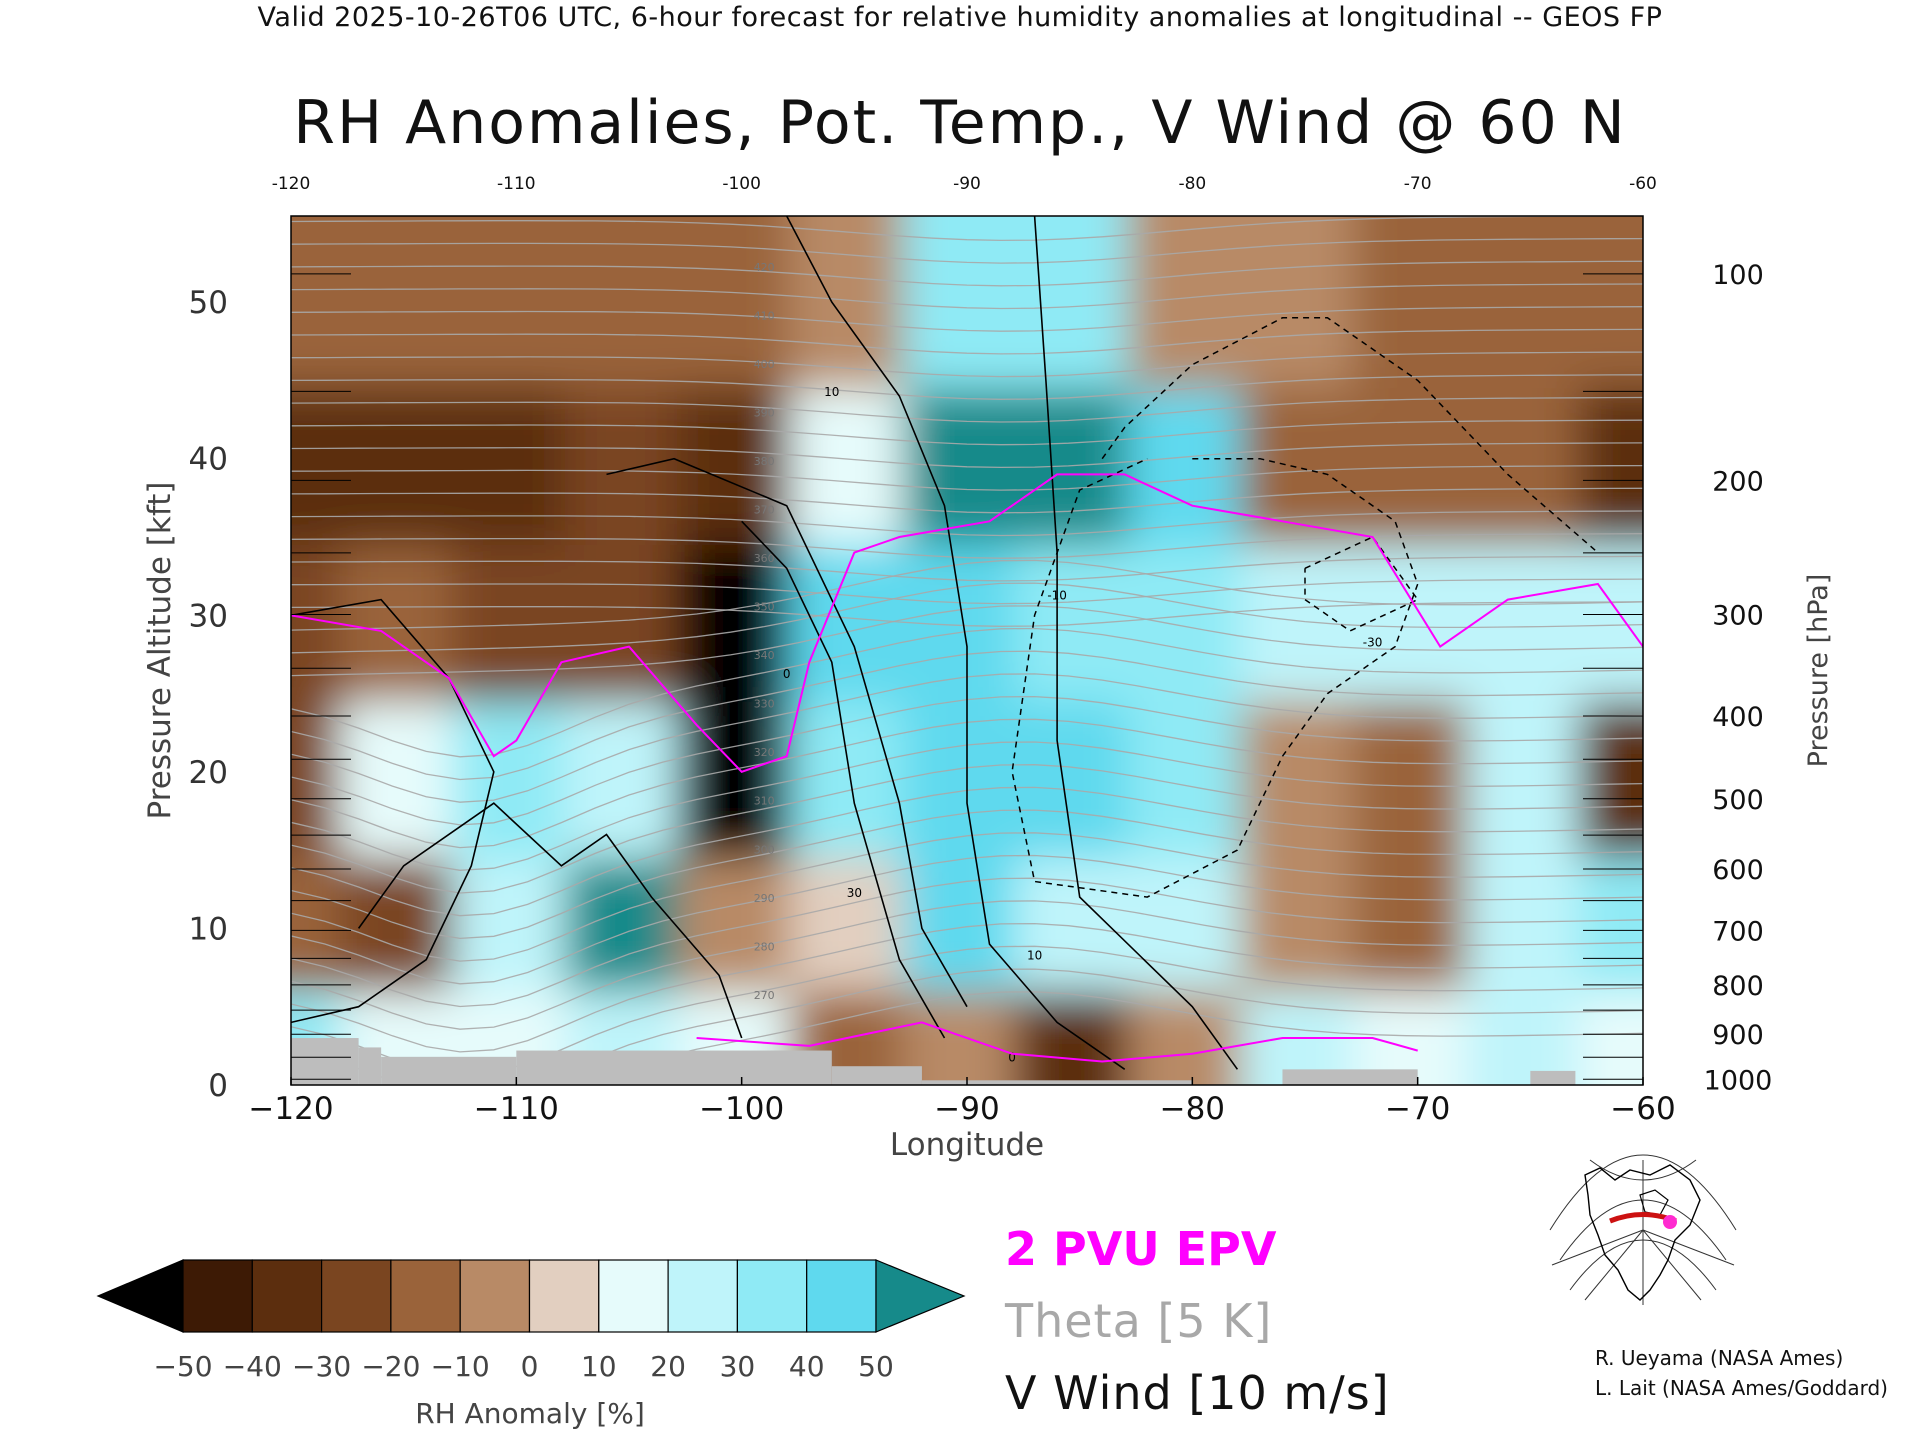  Describe the element at coordinates (764, 461) in the screenshot. I see `theta-label: 380` at that location.